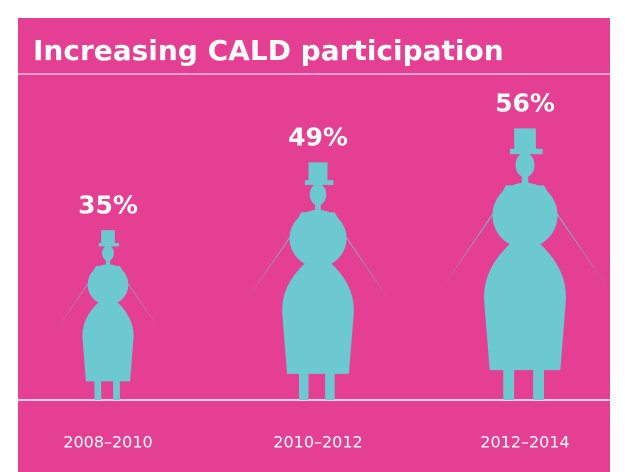 The image size is (625, 472). I want to click on figure, so click(108, 315).